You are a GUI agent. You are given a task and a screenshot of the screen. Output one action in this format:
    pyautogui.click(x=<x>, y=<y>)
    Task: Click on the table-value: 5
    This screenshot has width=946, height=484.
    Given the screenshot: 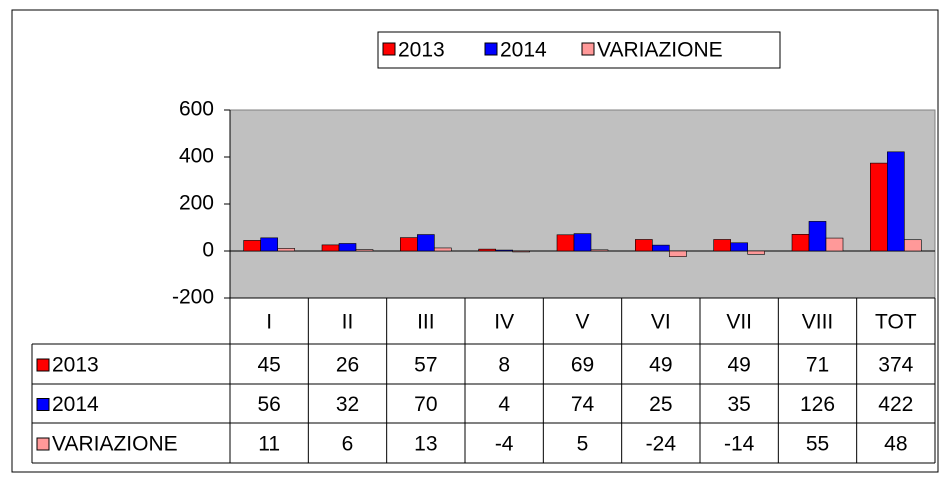 What is the action you would take?
    pyautogui.click(x=583, y=444)
    